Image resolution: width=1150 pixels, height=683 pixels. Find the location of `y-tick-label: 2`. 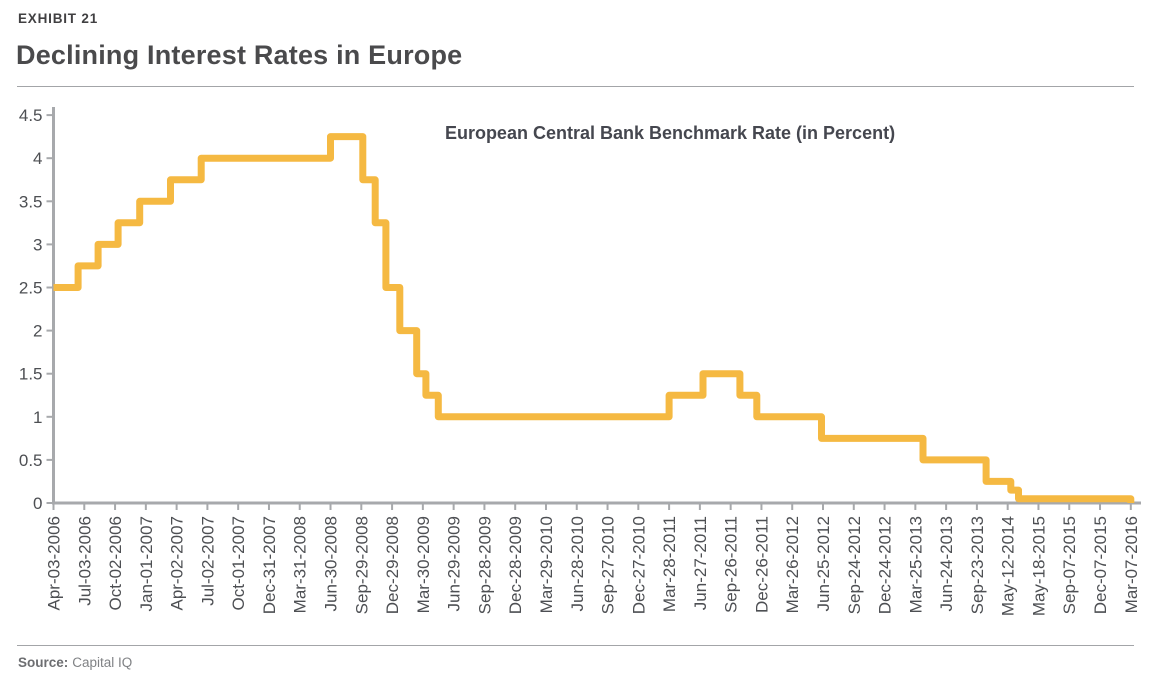

y-tick-label: 2 is located at coordinates (37, 331).